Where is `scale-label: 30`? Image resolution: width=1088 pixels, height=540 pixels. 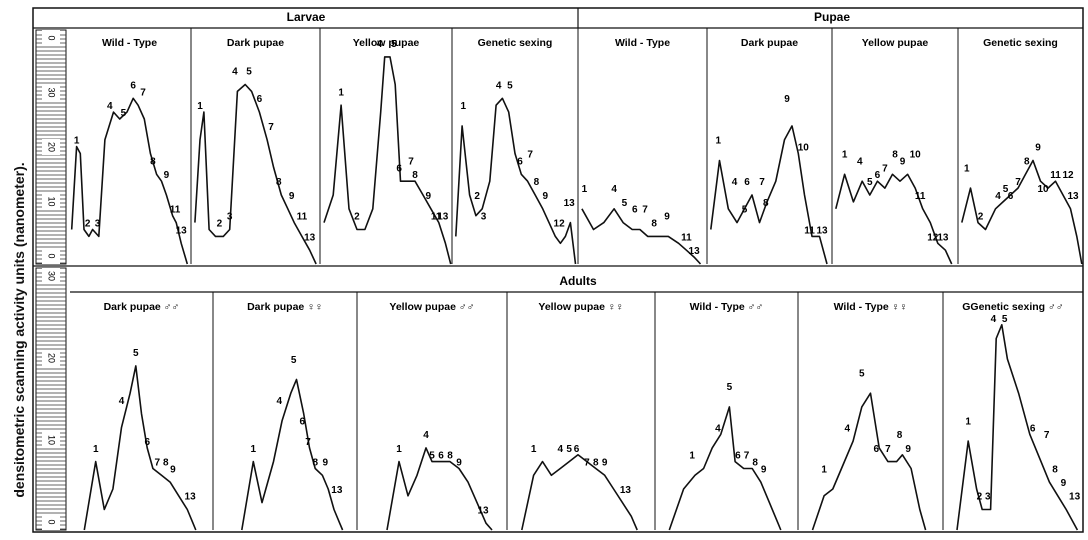
scale-label: 30 is located at coordinates (52, 92).